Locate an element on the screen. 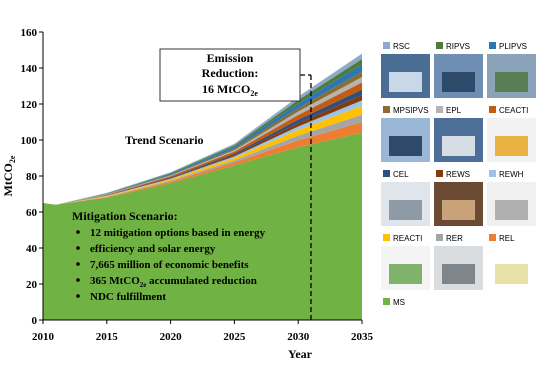 This screenshot has height=375, width=550. annotation-line: Emission is located at coordinates (230, 58).